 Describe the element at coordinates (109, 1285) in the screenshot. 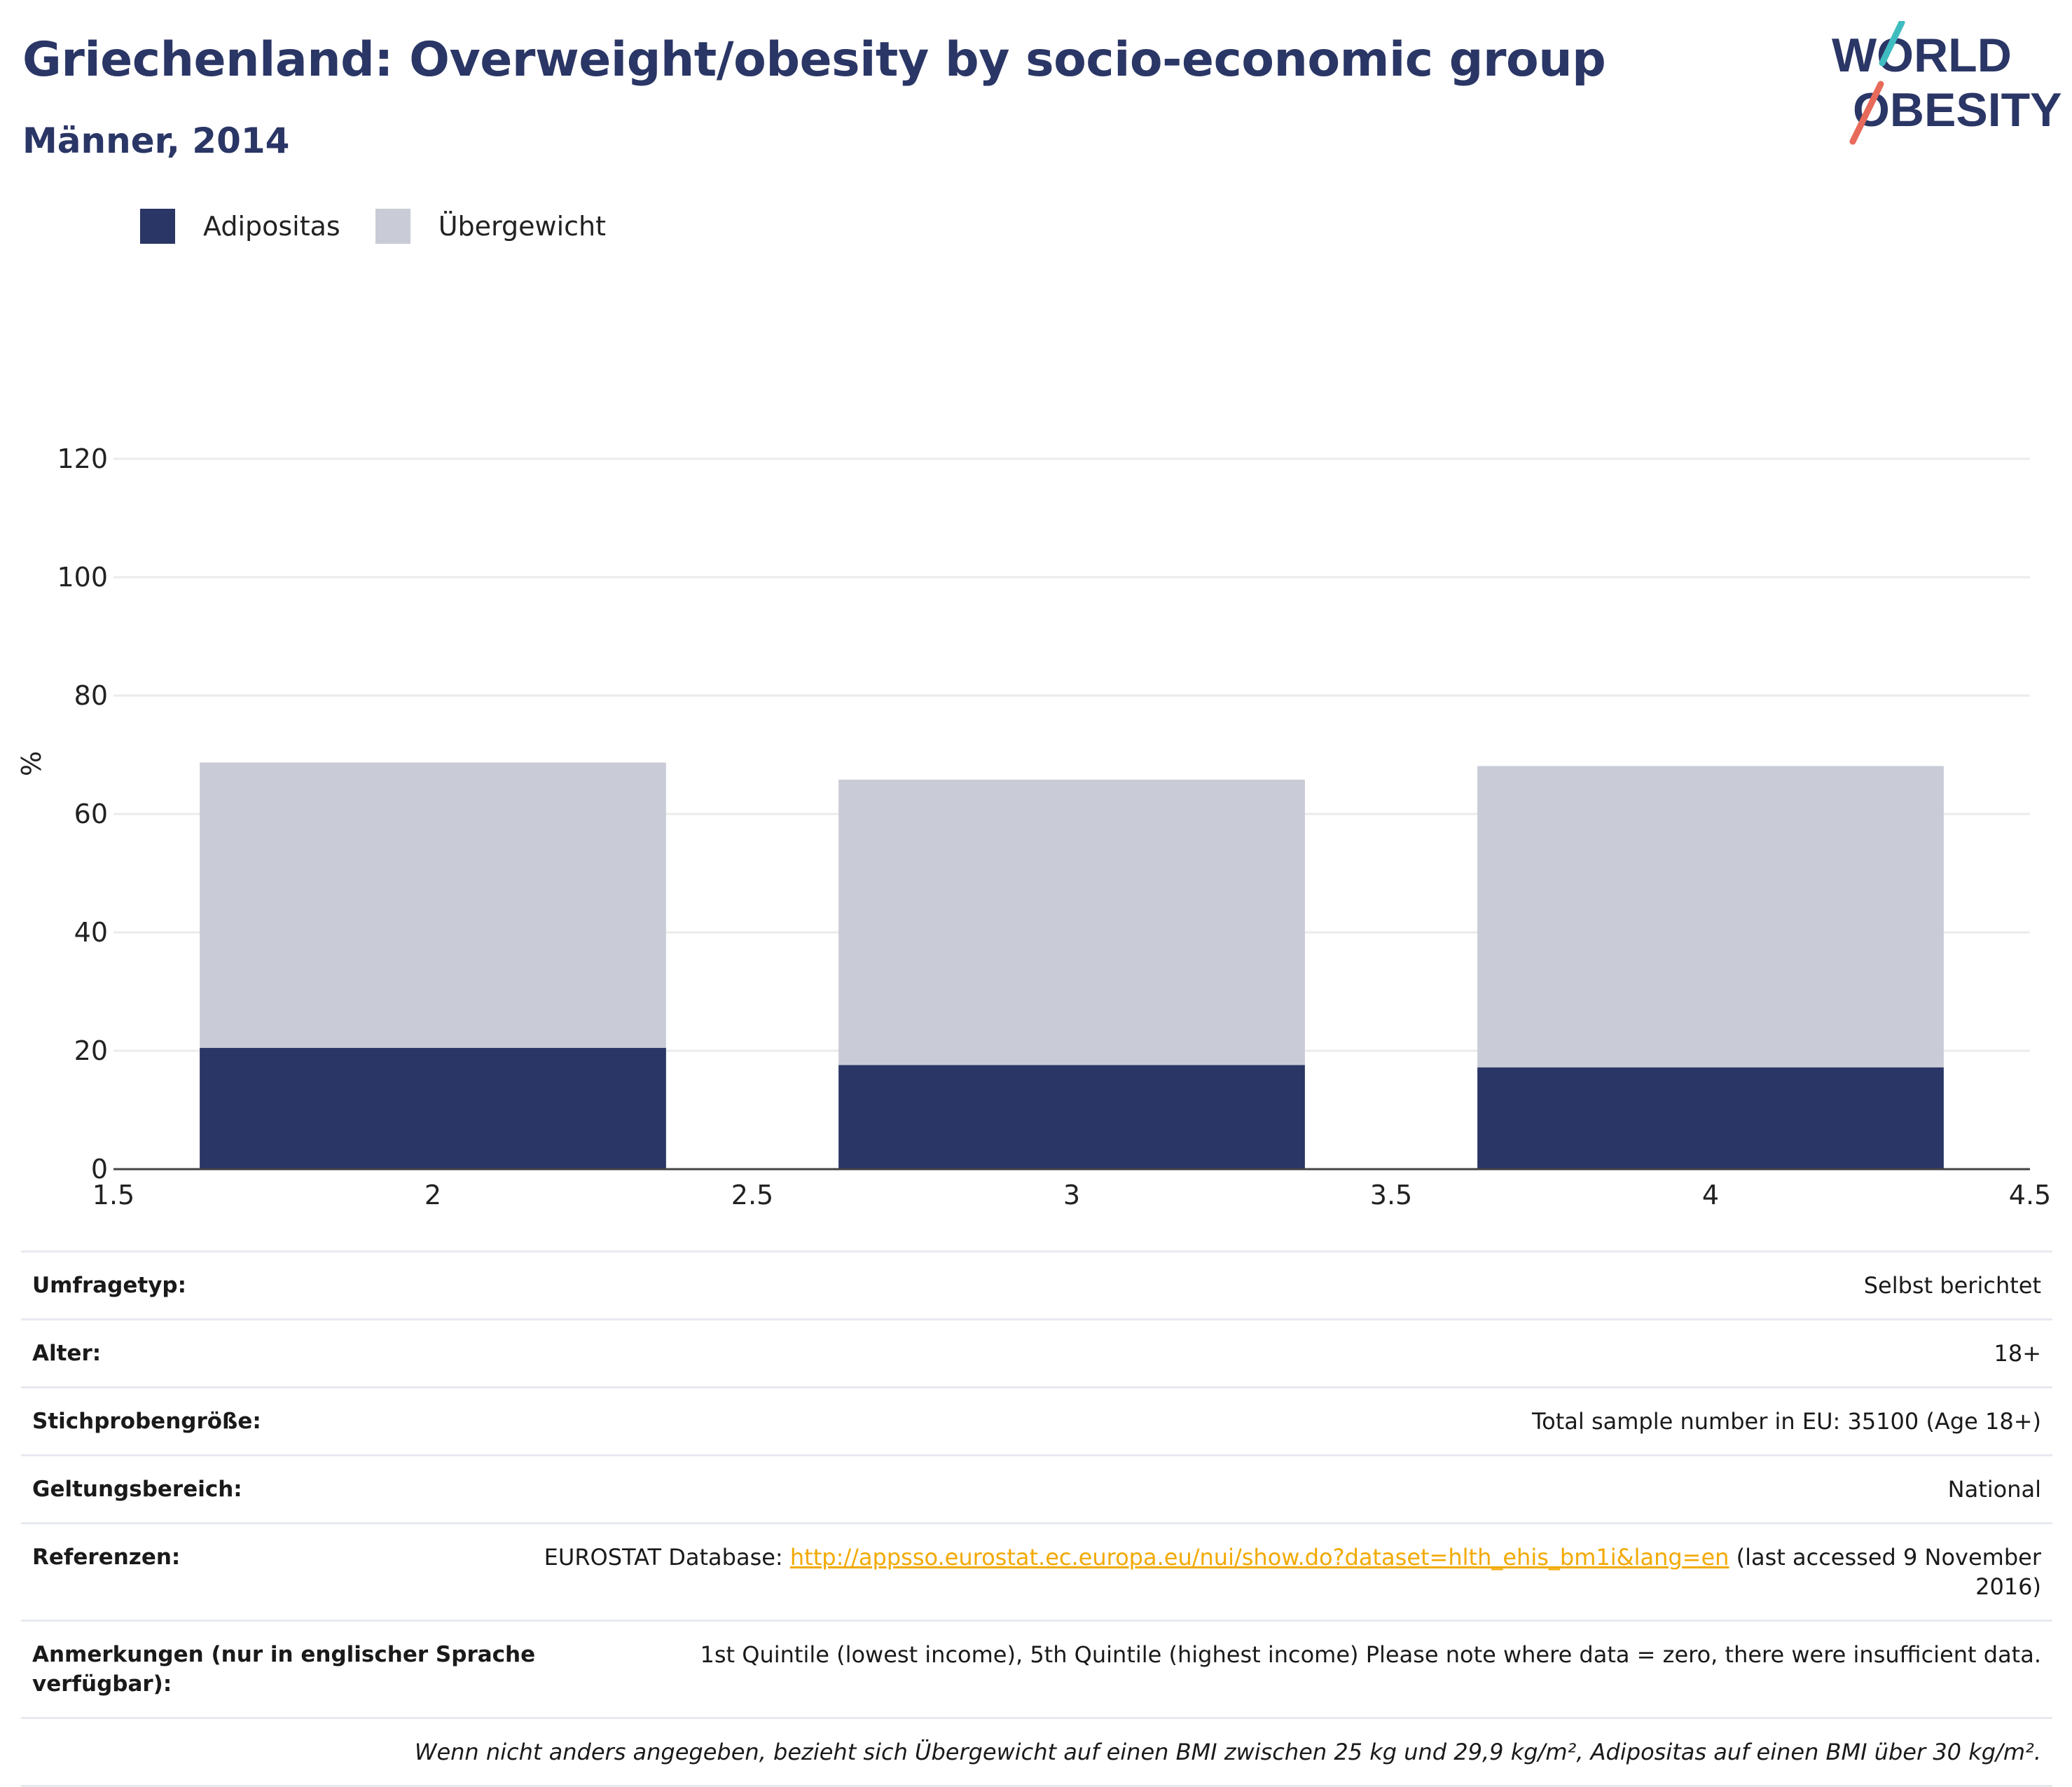

I see `info-label: Umfragetyp:` at that location.